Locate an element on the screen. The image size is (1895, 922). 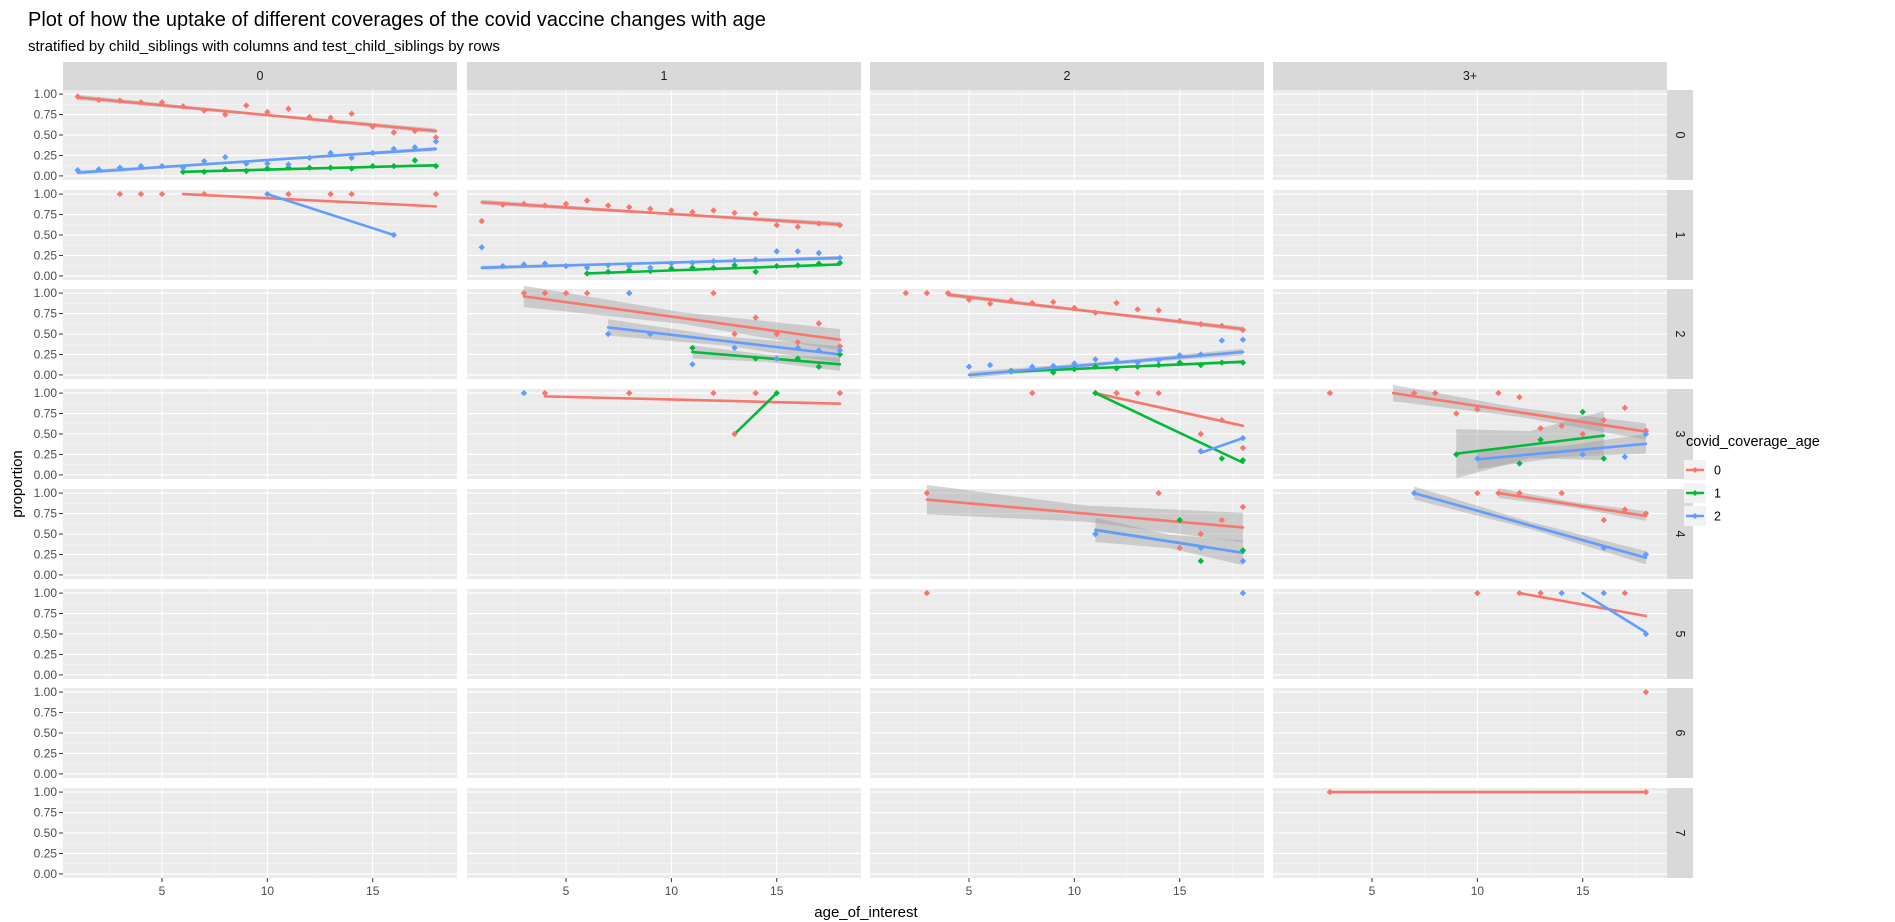
legend-entries: 0 1 2 is located at coordinates (1702, 493).